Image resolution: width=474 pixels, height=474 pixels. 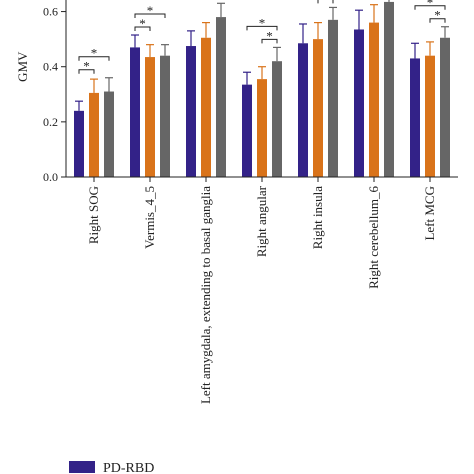 What do you see at coordinates (149, 217) in the screenshot?
I see `x-category-label: Vermis_4_5` at bounding box center [149, 217].